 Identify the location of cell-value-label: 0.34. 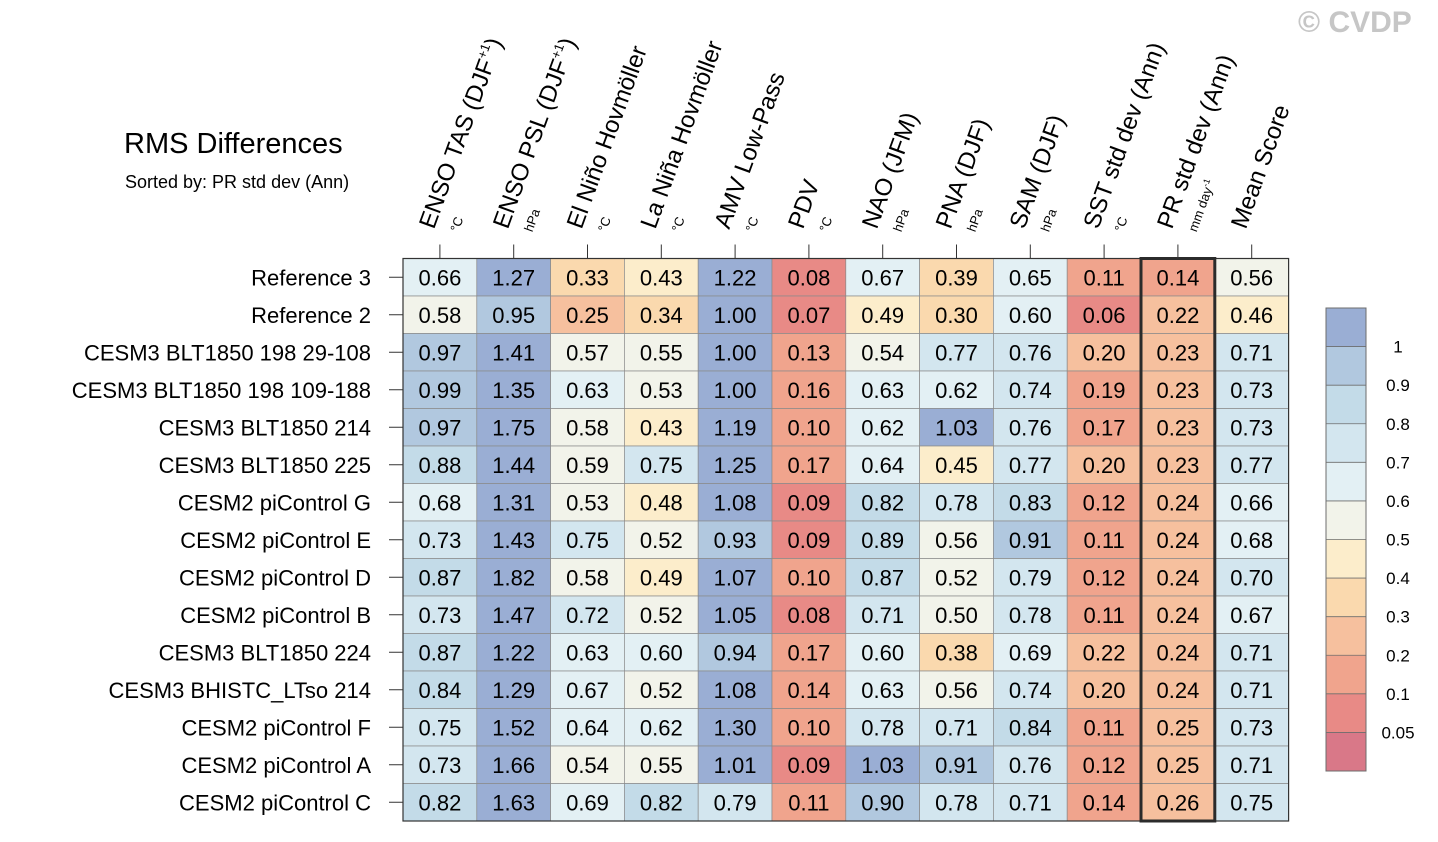
(661, 315).